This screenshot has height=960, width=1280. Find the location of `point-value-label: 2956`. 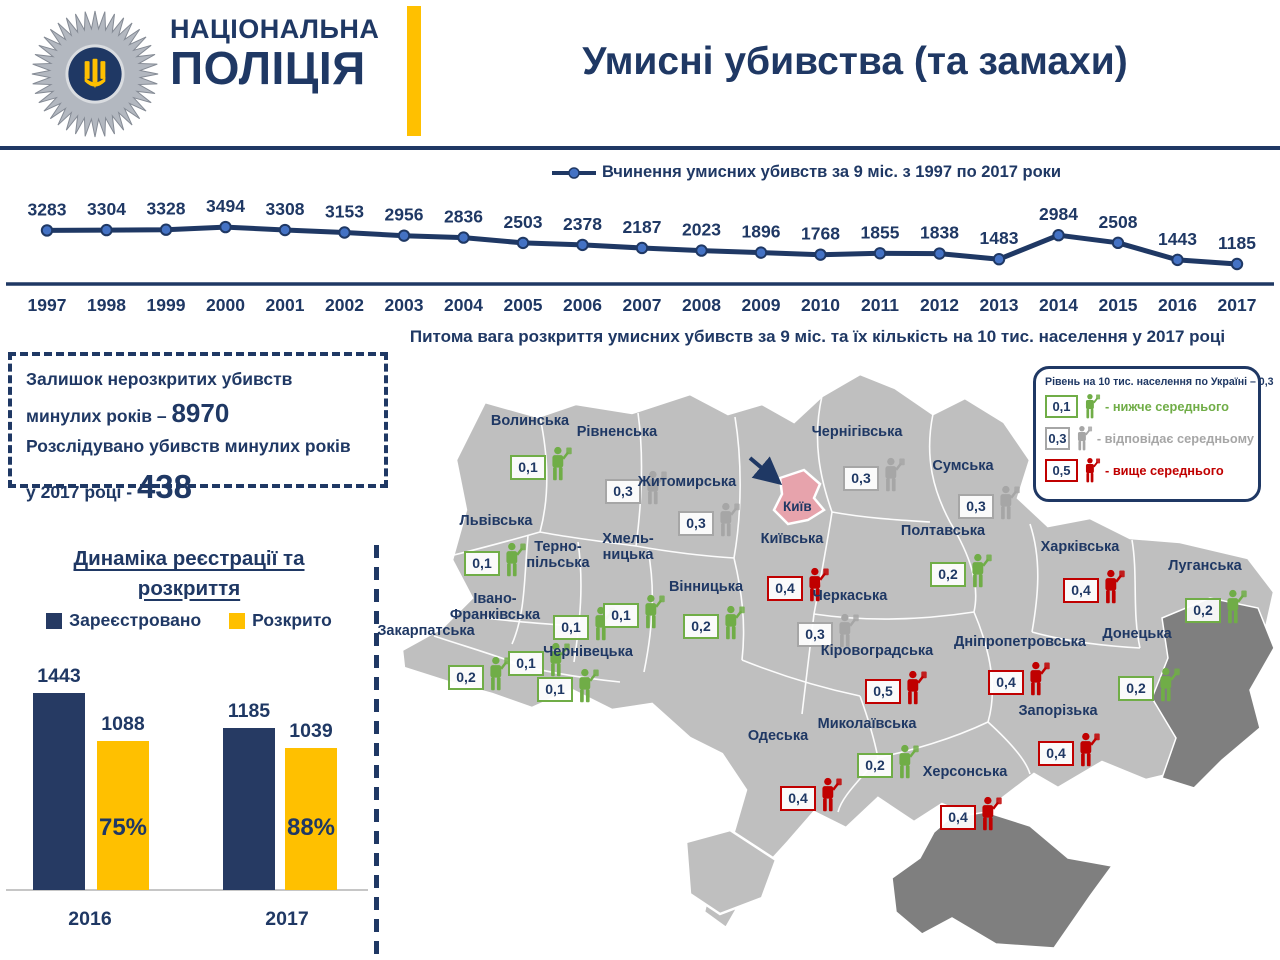

point-value-label: 2956 is located at coordinates (404, 215).